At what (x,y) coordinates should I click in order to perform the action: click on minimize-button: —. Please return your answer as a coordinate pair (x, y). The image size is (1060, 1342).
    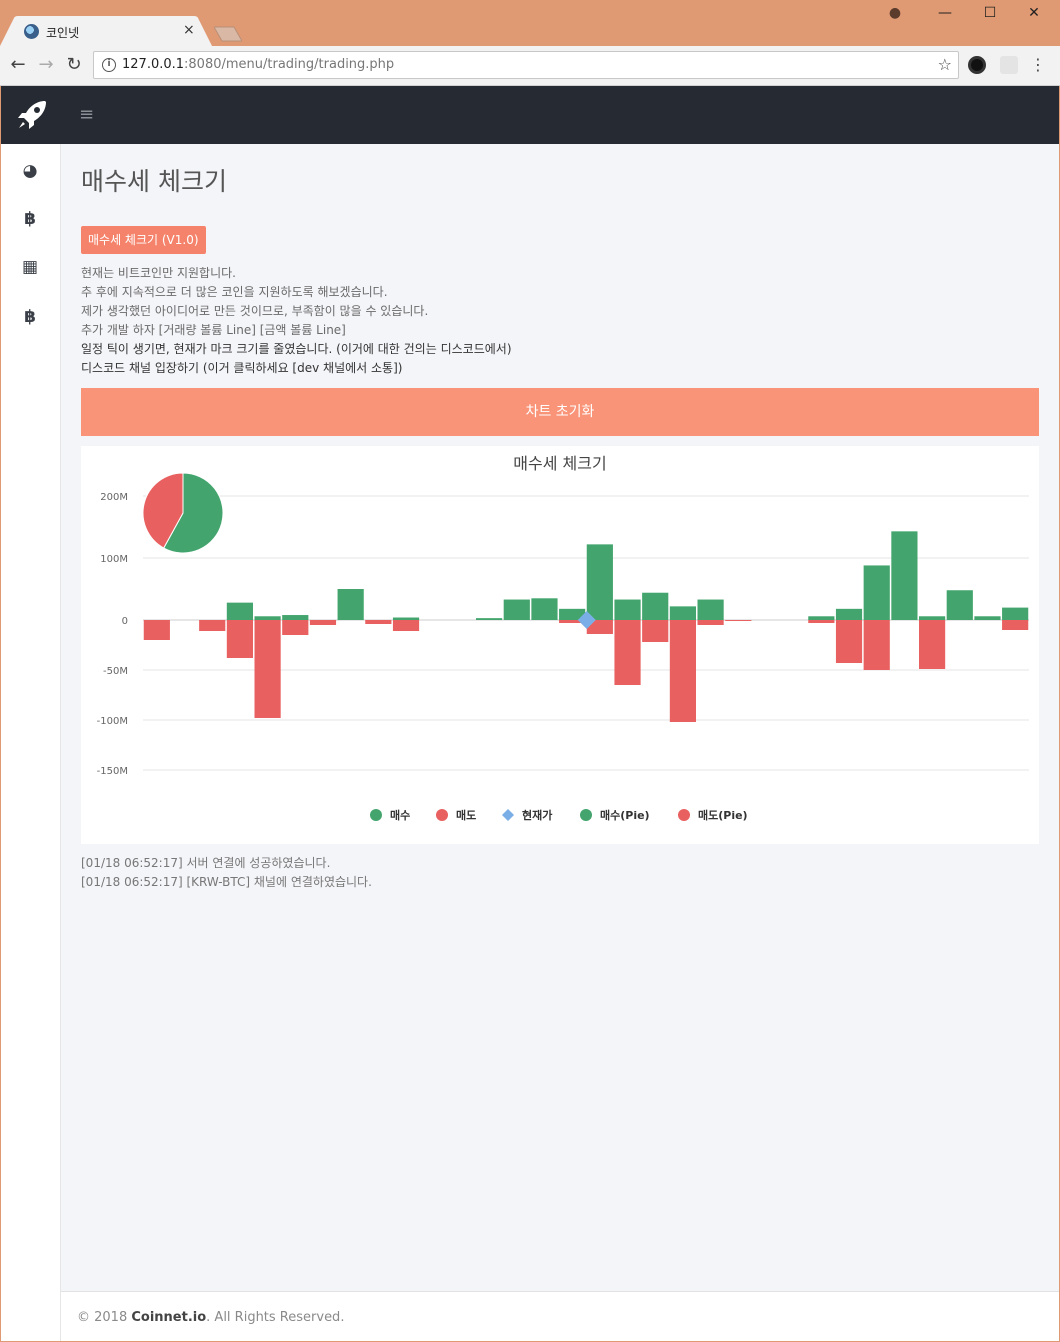
    Looking at the image, I should click on (945, 13).